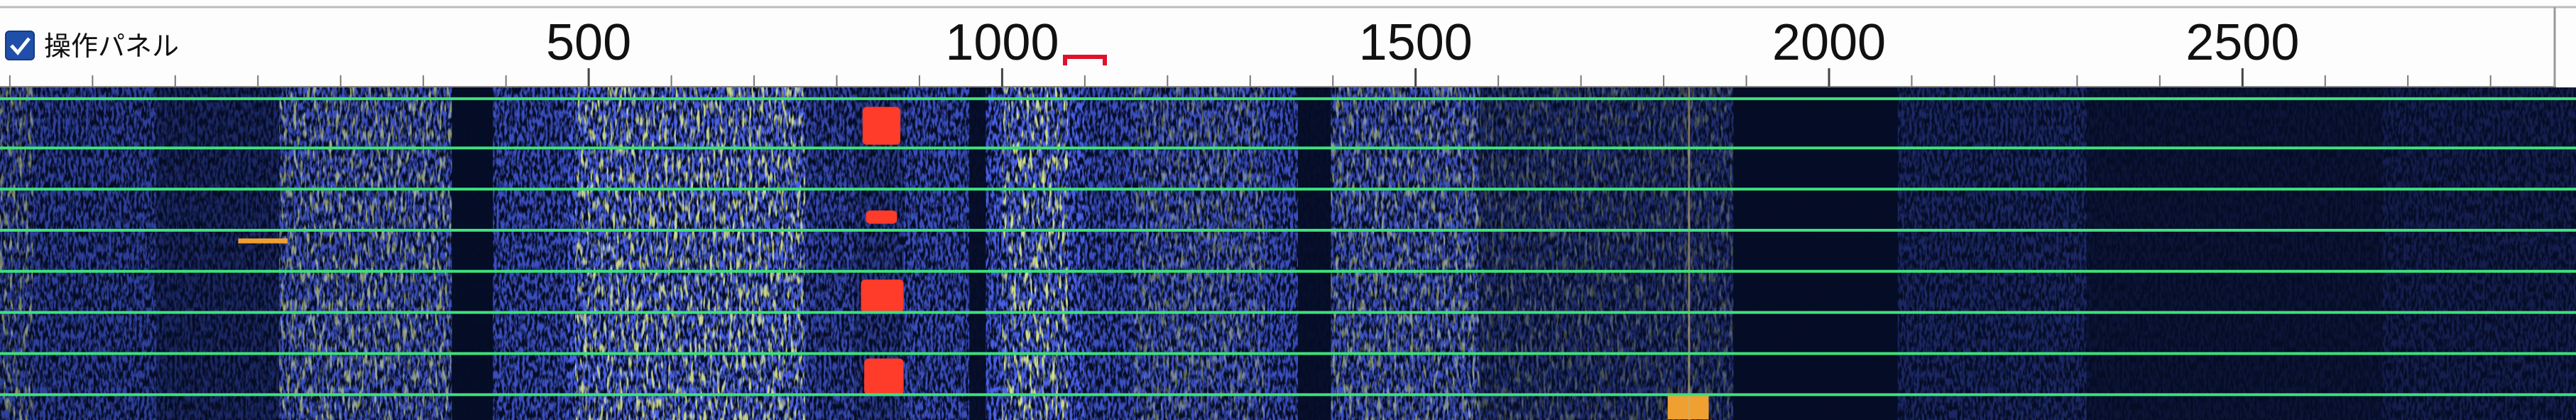 The height and width of the screenshot is (420, 2576). I want to click on tick-label: 1500, so click(1416, 42).